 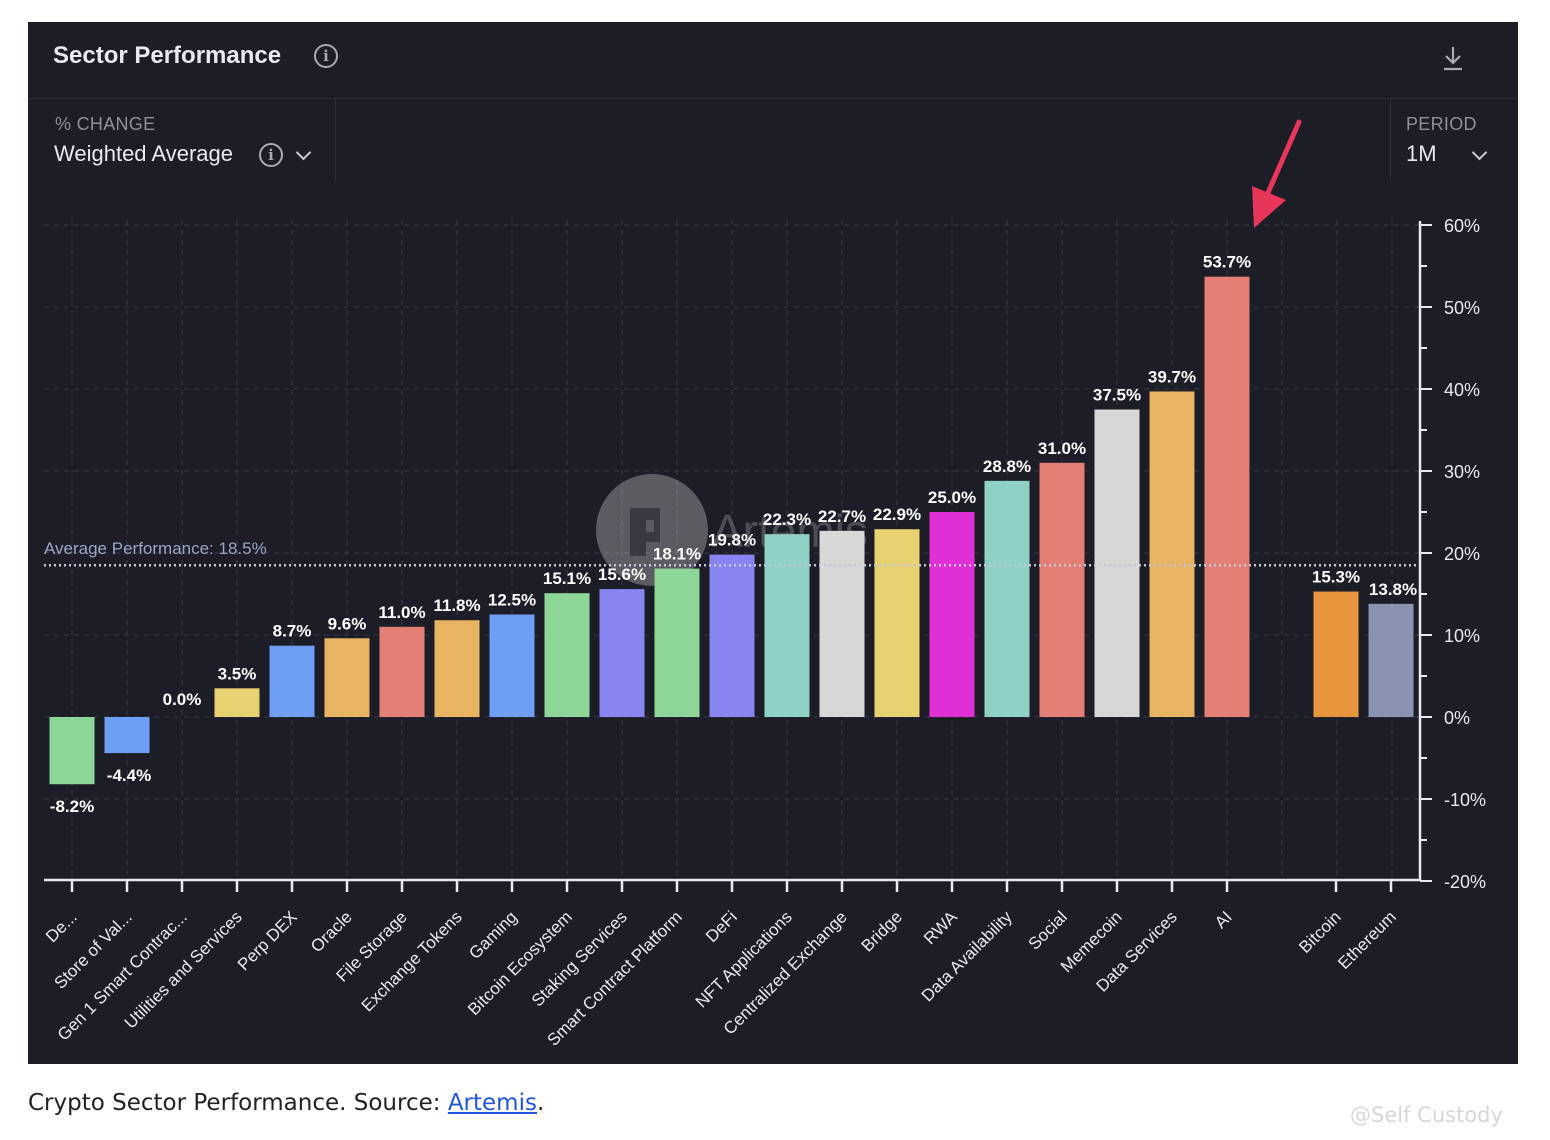 I want to click on info-icon: i, so click(x=326, y=56).